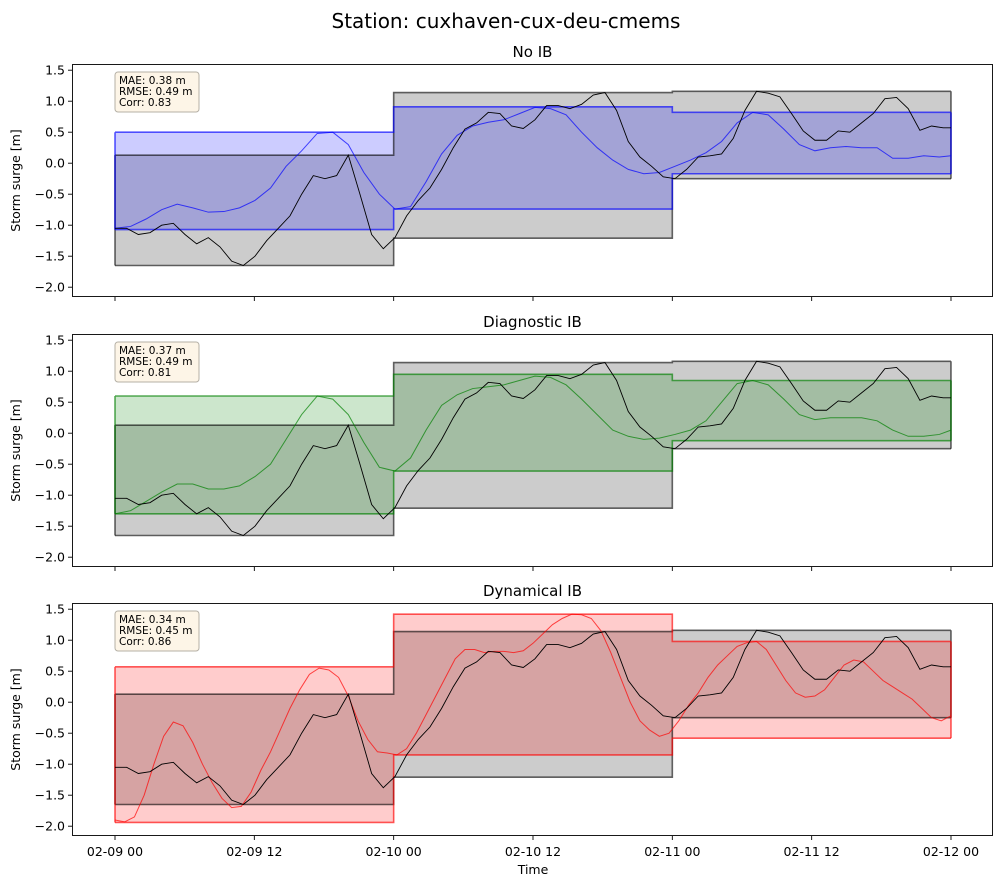 Image resolution: width=1003 pixels, height=887 pixels. I want to click on panel-title: Diagnostic IB, so click(532, 322).